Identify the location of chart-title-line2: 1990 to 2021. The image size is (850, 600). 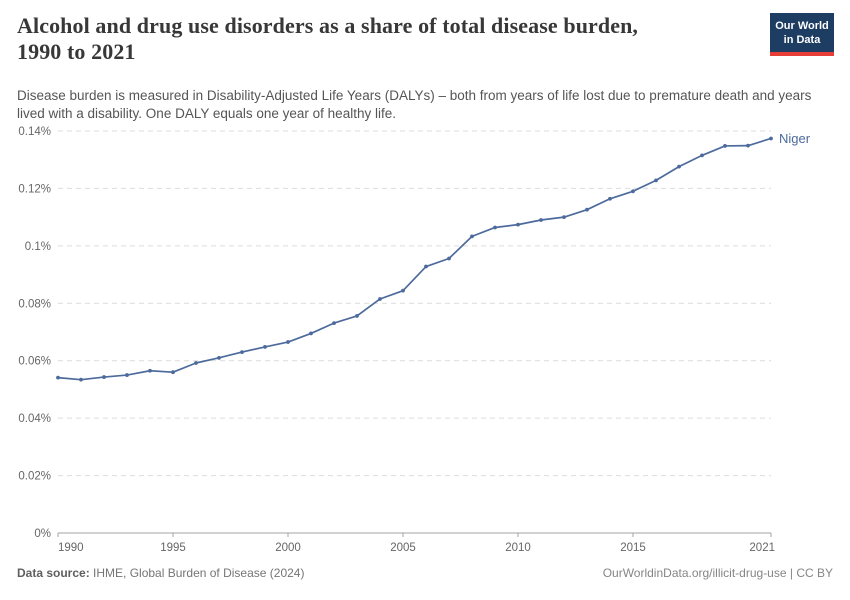
(76, 52).